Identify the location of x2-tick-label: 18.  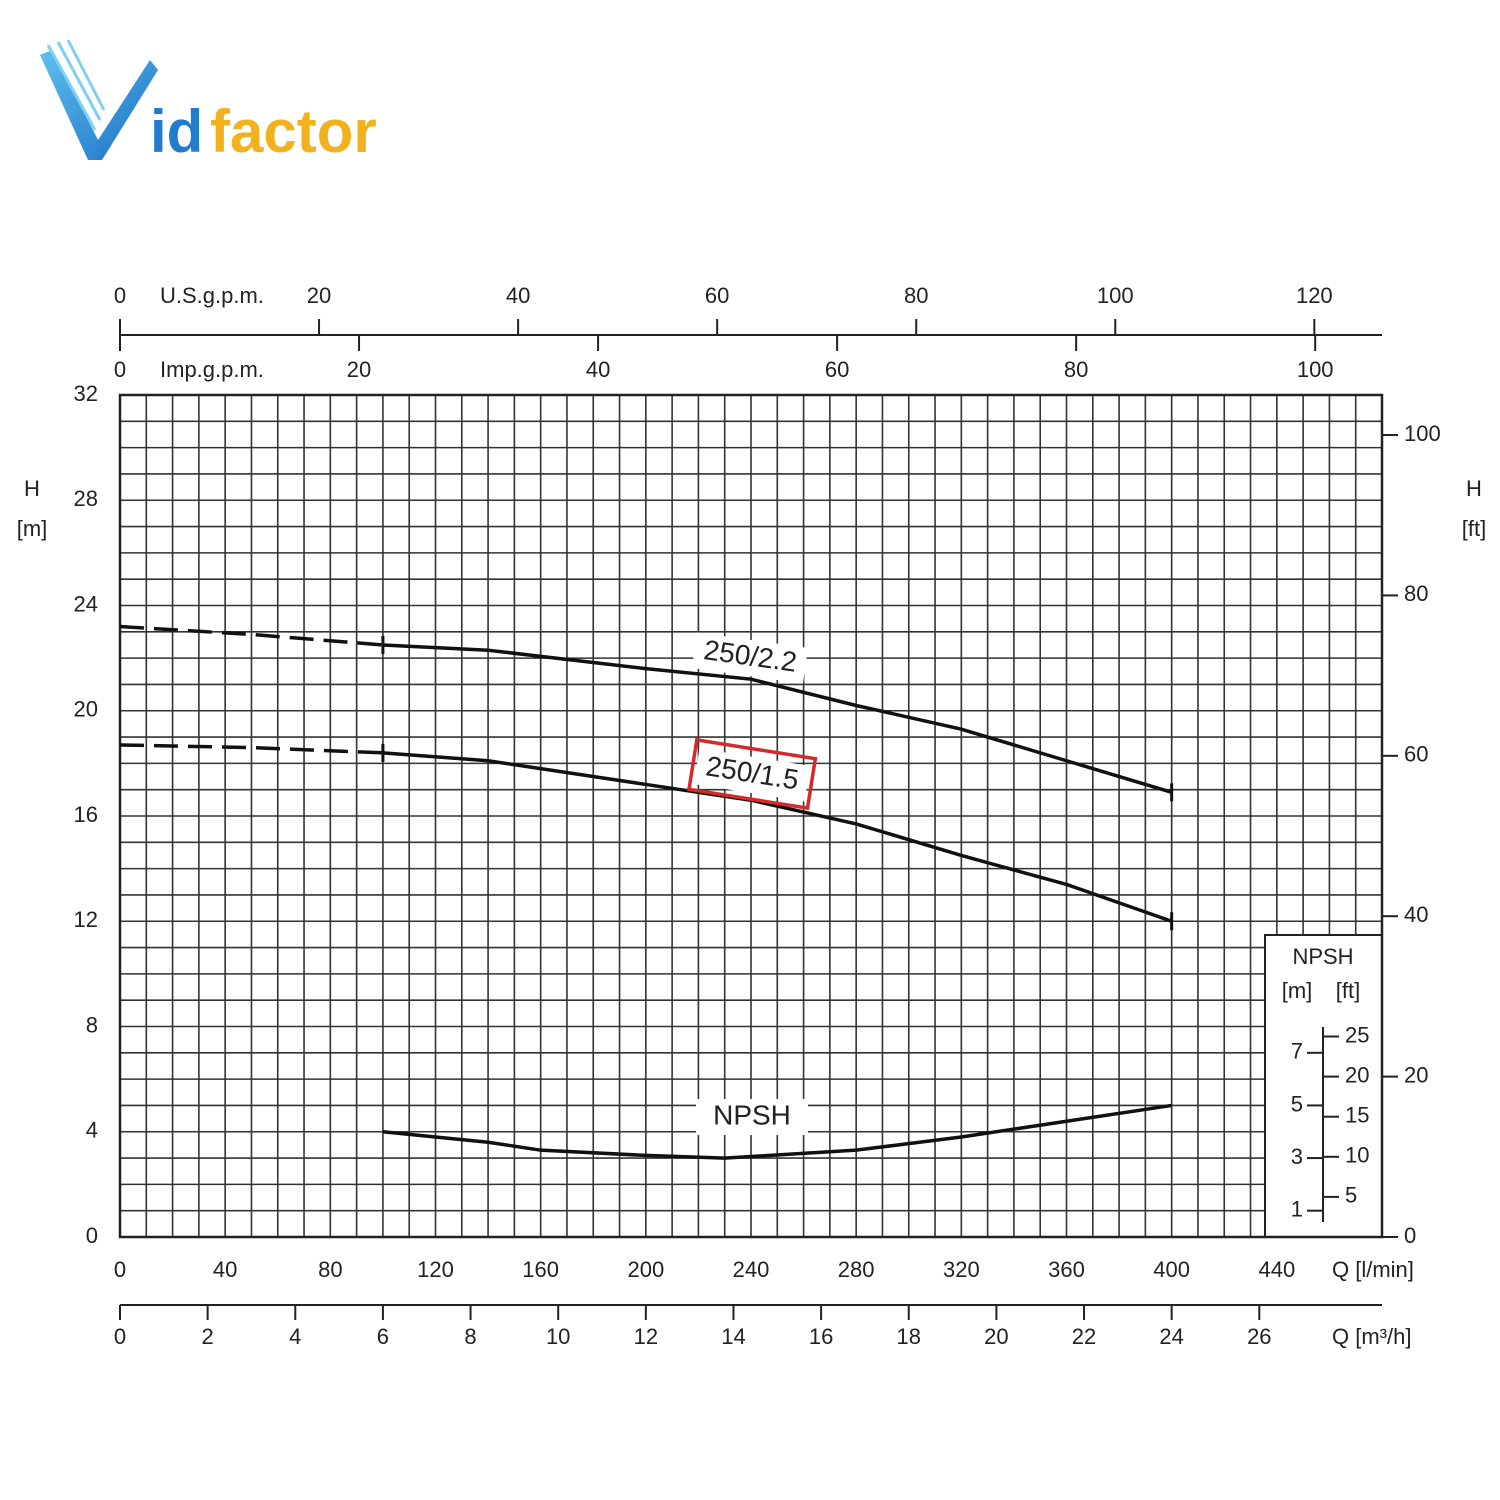
(909, 1336).